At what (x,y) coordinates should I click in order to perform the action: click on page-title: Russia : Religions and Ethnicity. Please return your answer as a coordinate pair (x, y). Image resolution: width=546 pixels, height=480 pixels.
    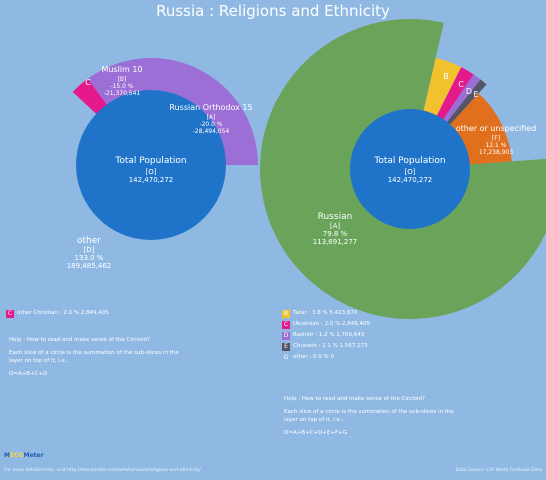
    Looking at the image, I should click on (273, 11).